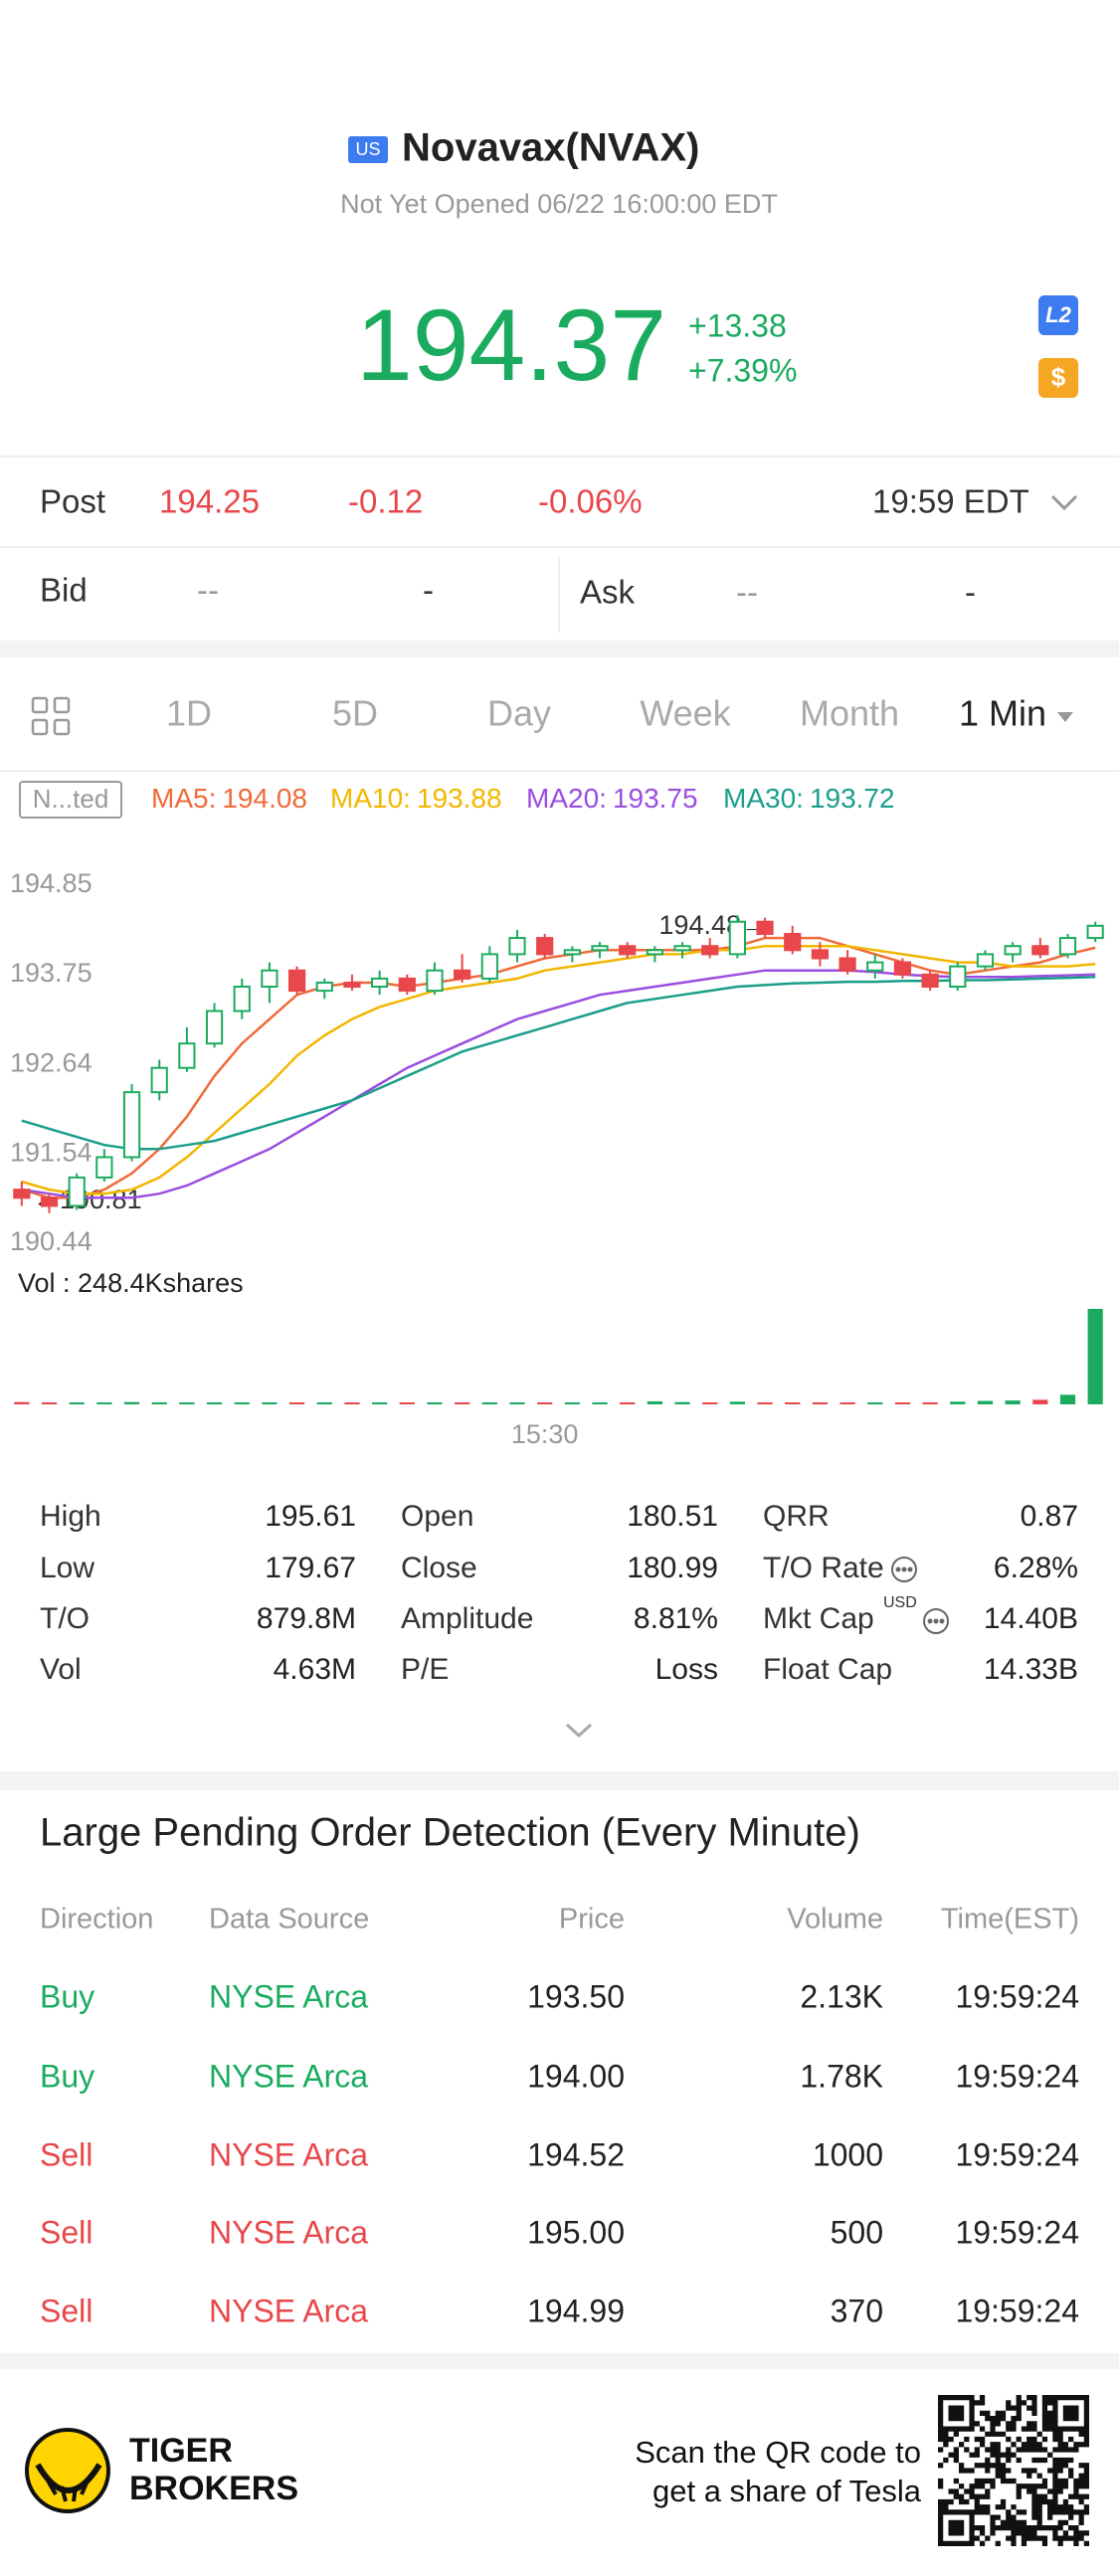  What do you see at coordinates (673, 1516) in the screenshot?
I see `stat-value: 180.51` at bounding box center [673, 1516].